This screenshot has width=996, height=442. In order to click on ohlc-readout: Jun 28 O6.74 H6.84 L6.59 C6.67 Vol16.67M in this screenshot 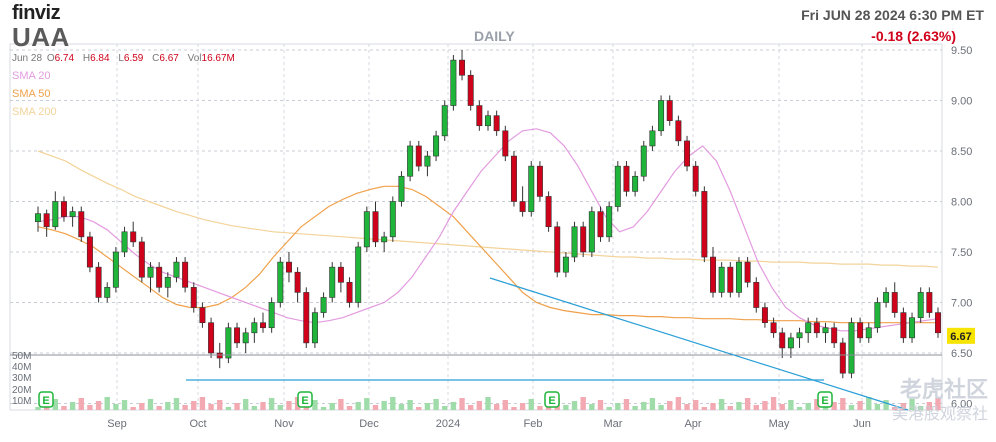, I will do `click(126, 58)`.